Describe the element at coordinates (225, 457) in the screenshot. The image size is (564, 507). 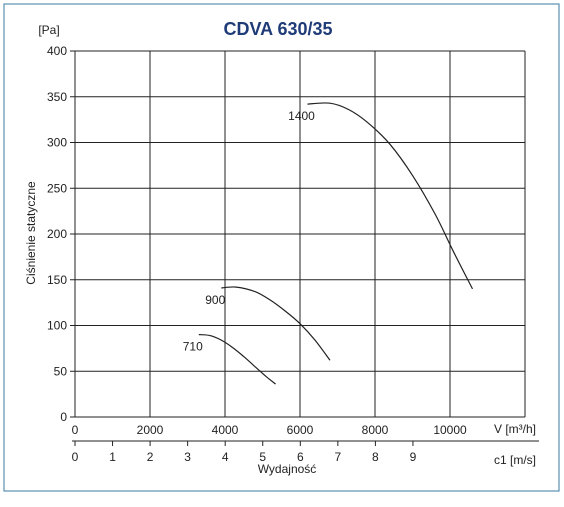
I see `secondary-tick-label: 4` at that location.